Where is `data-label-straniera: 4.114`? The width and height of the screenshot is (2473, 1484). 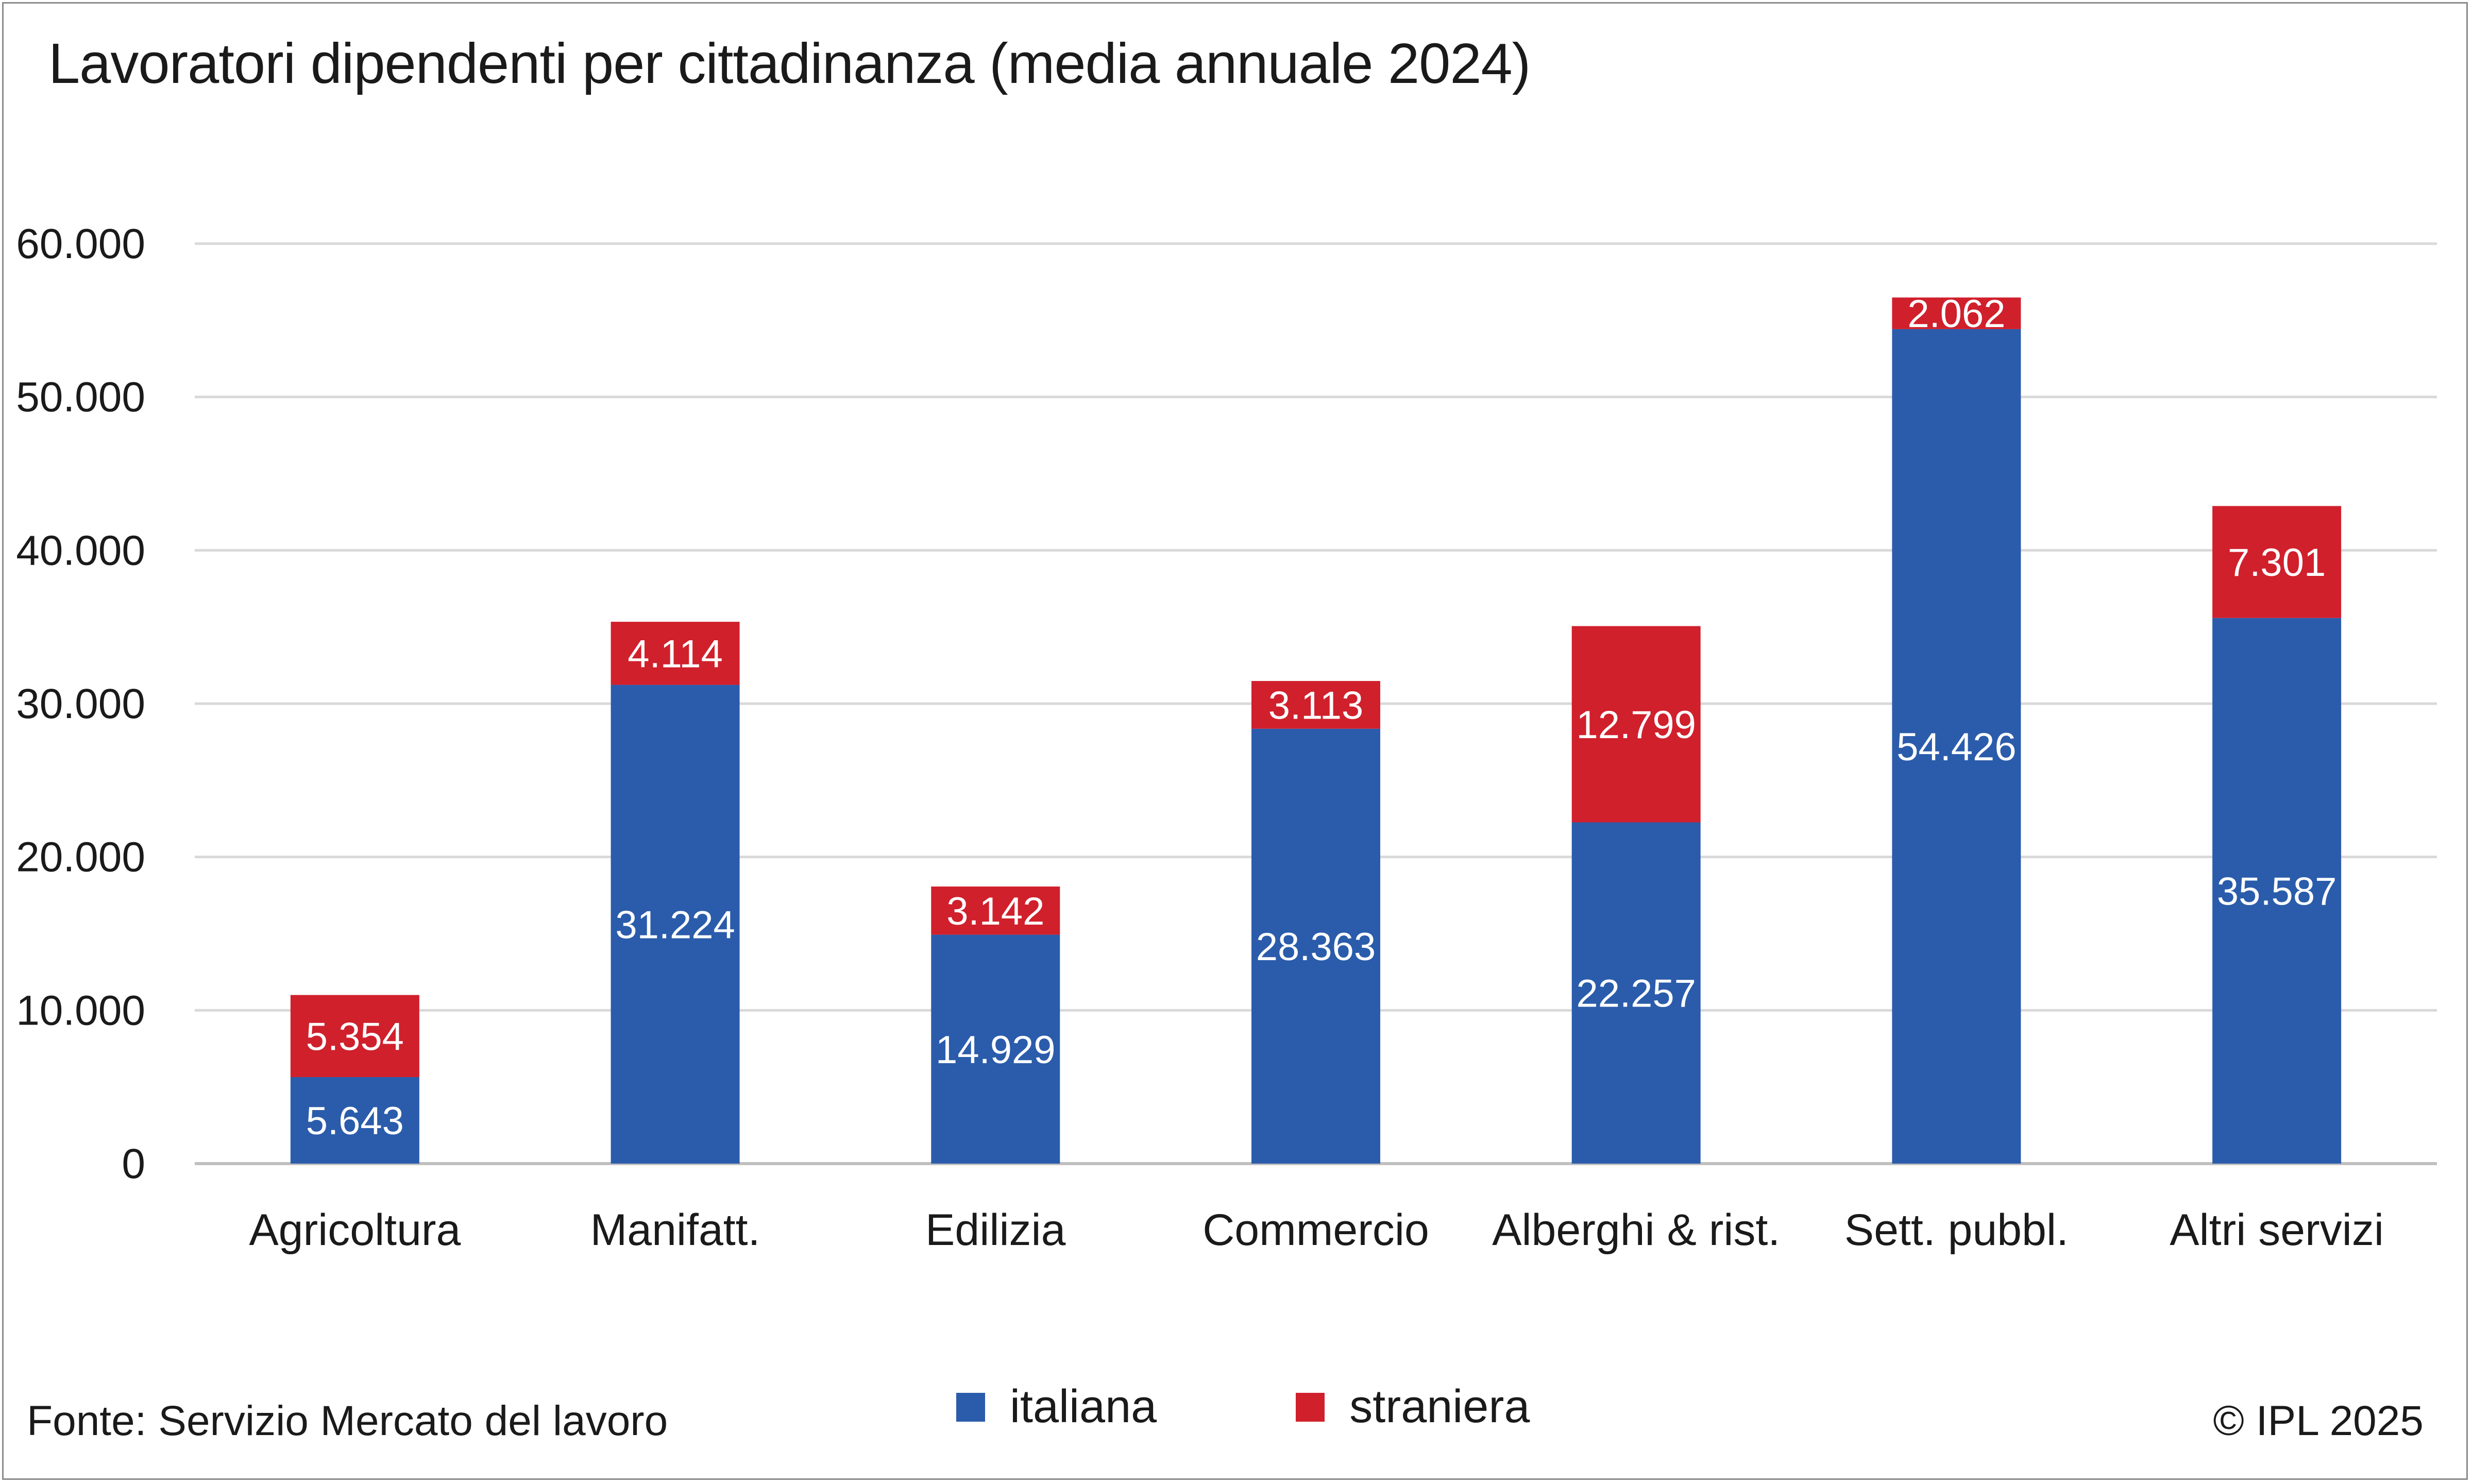 data-label-straniera: 4.114 is located at coordinates (676, 654).